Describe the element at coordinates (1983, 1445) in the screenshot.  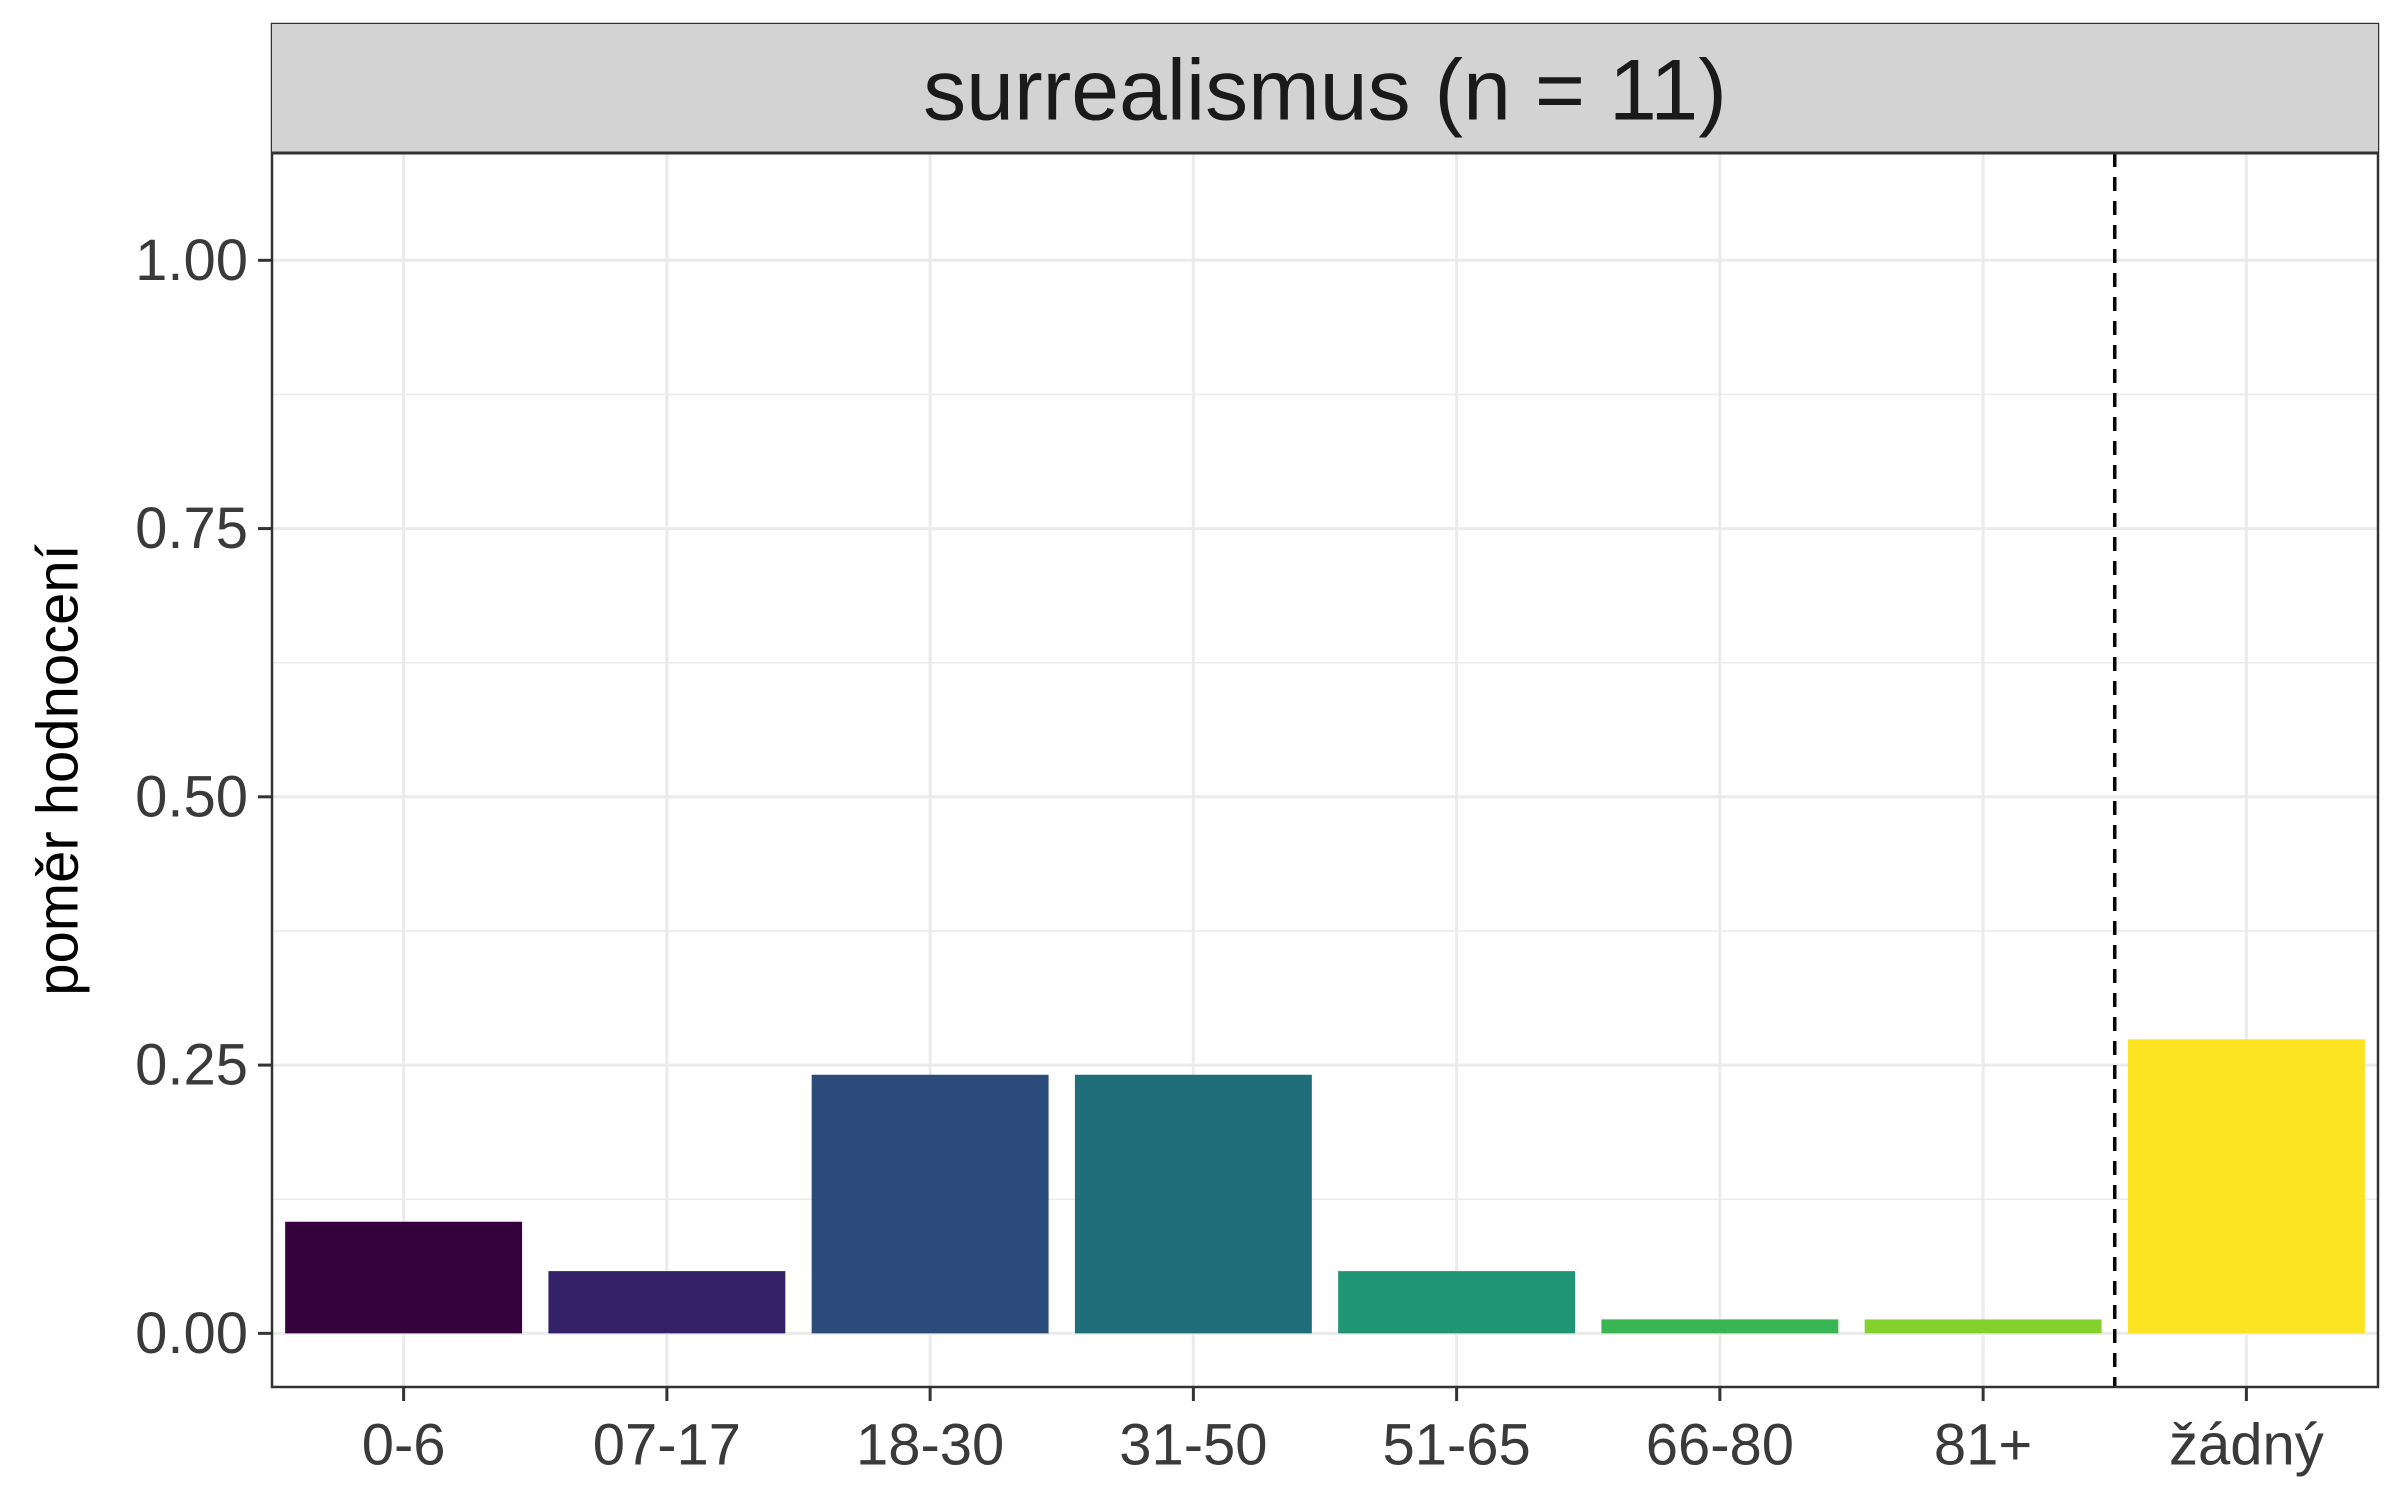
I see `x-tick-label: 81+` at that location.